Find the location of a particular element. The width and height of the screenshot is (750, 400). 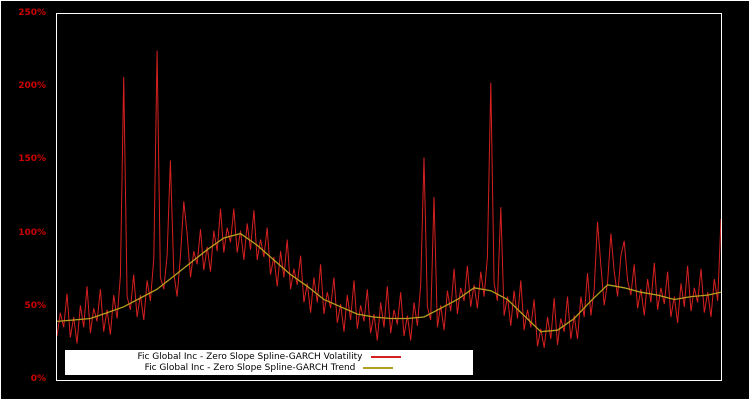

y-tick-label: 150% is located at coordinates (32, 159).